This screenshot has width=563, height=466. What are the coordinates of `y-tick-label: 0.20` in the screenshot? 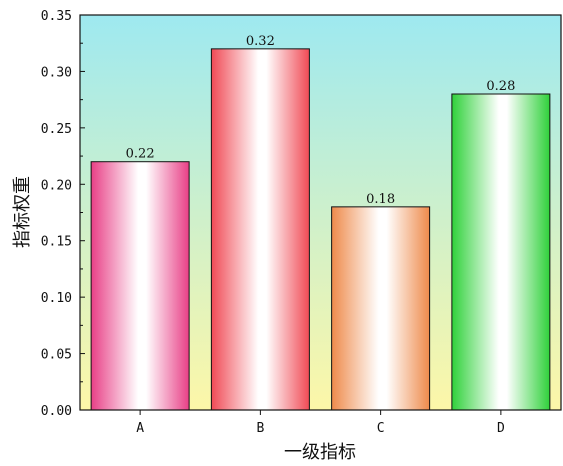 It's located at (56, 185).